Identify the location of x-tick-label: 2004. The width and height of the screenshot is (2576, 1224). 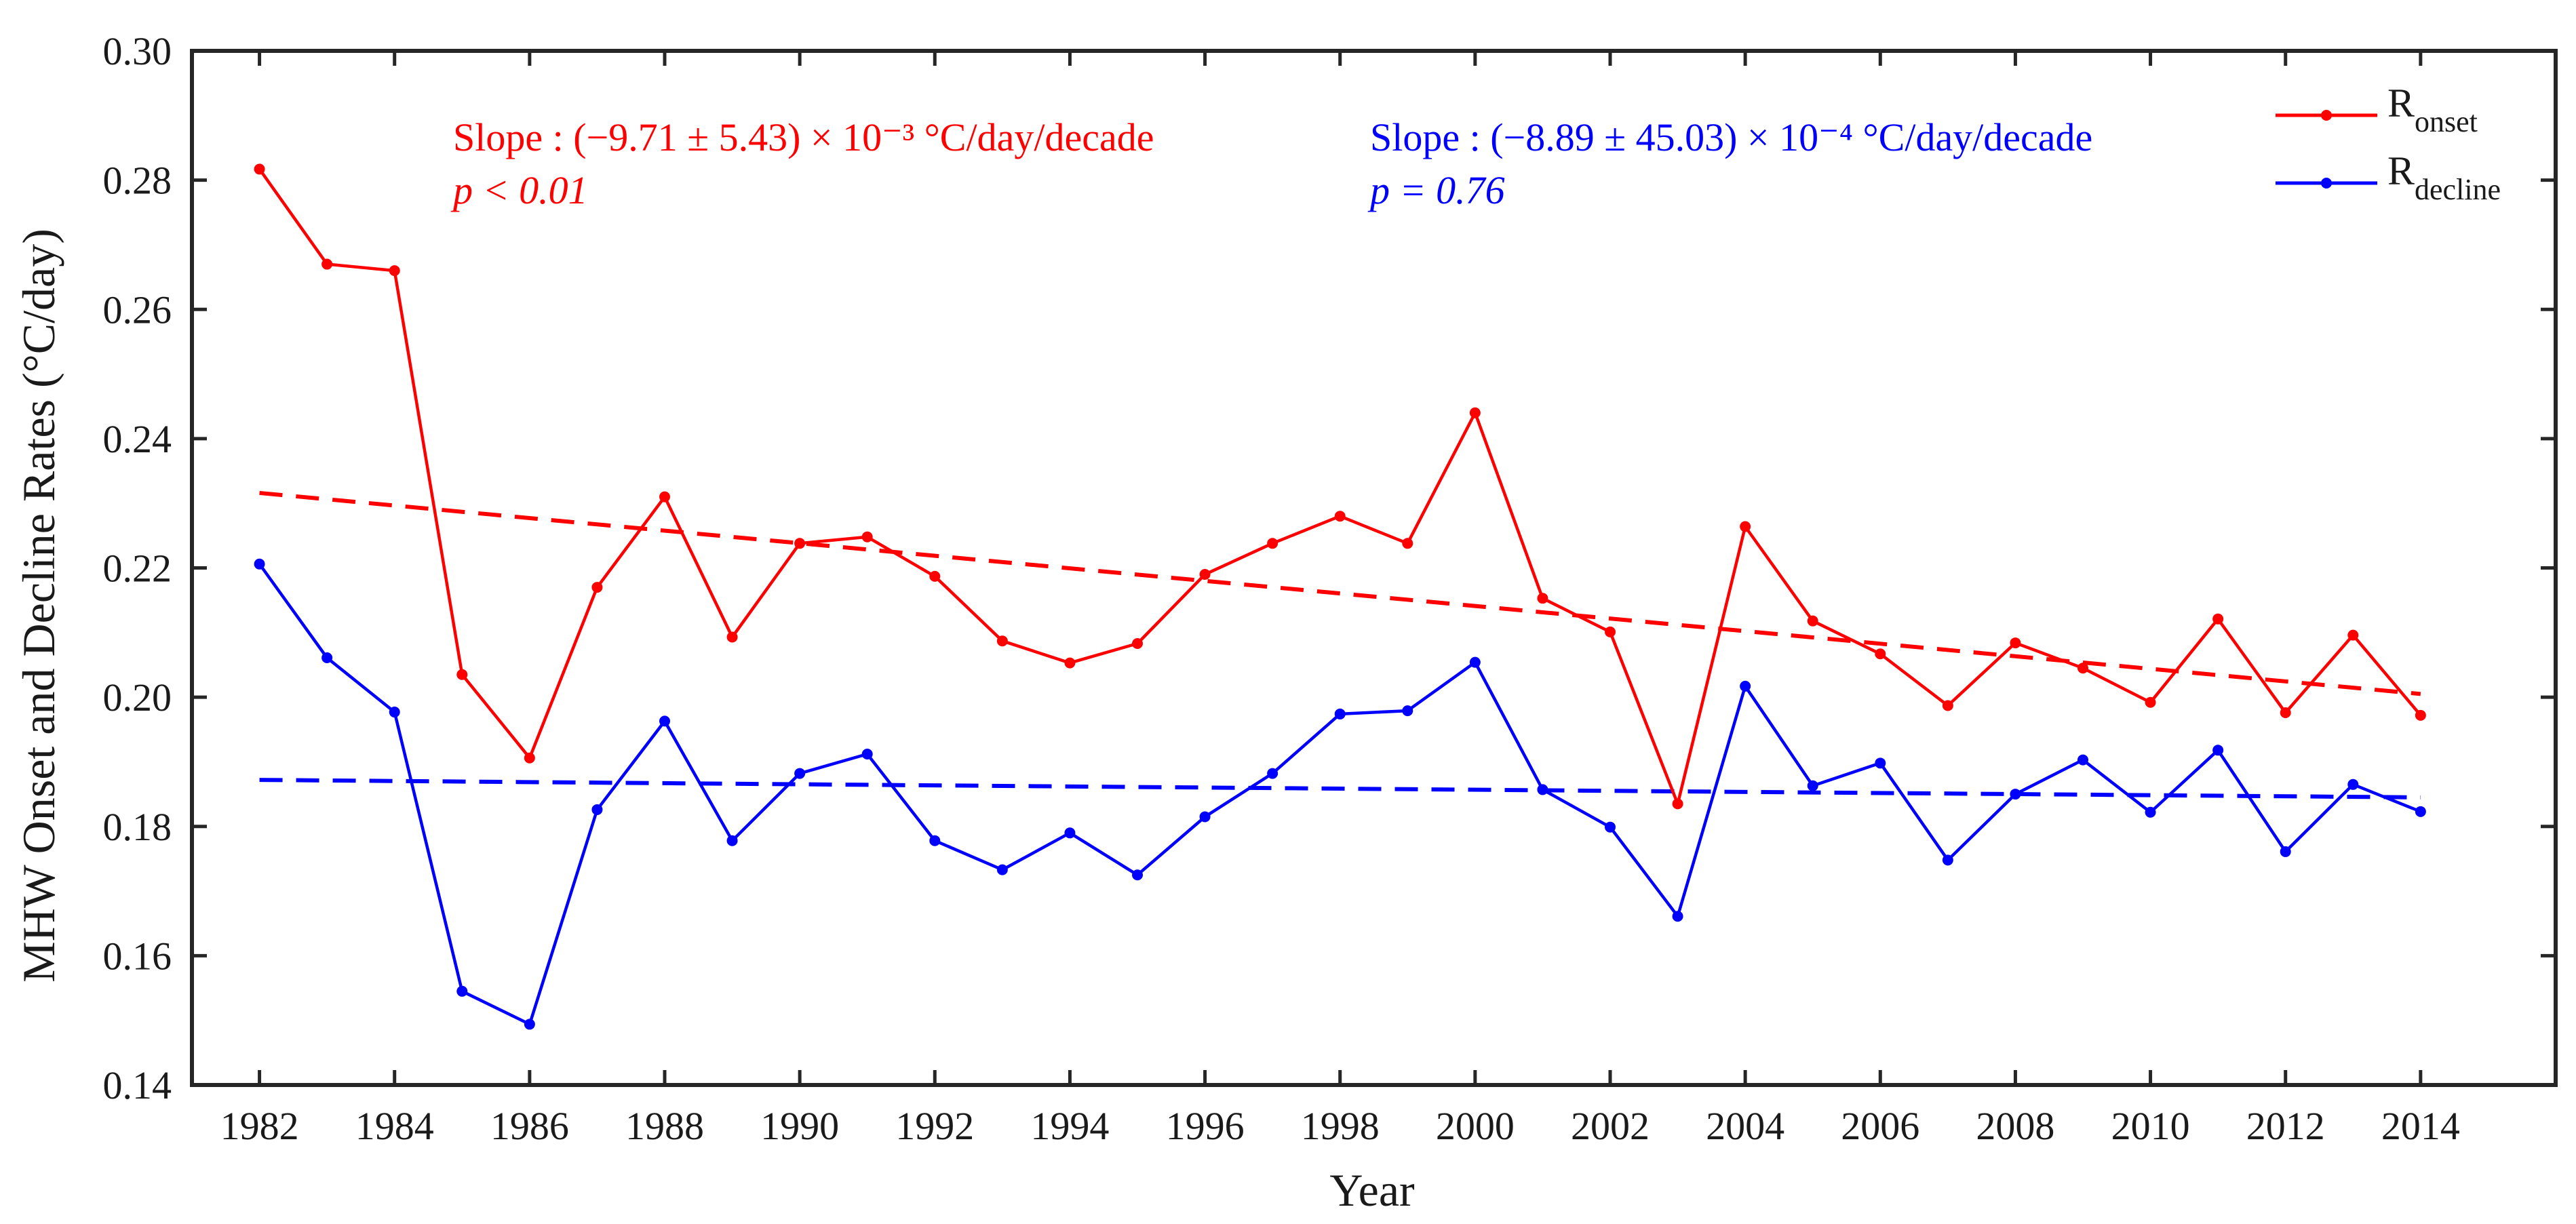
(1745, 1126).